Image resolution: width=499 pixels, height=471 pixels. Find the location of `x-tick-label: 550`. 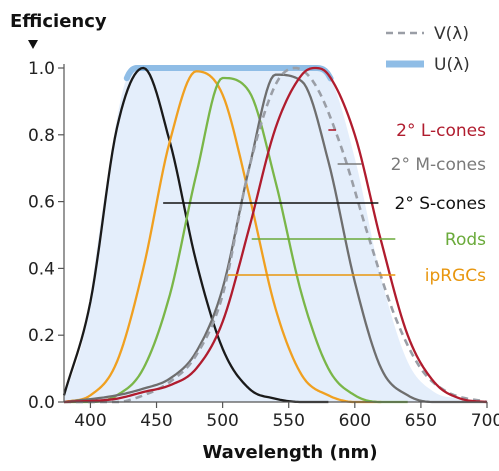

x-tick-label: 550 is located at coordinates (288, 421).